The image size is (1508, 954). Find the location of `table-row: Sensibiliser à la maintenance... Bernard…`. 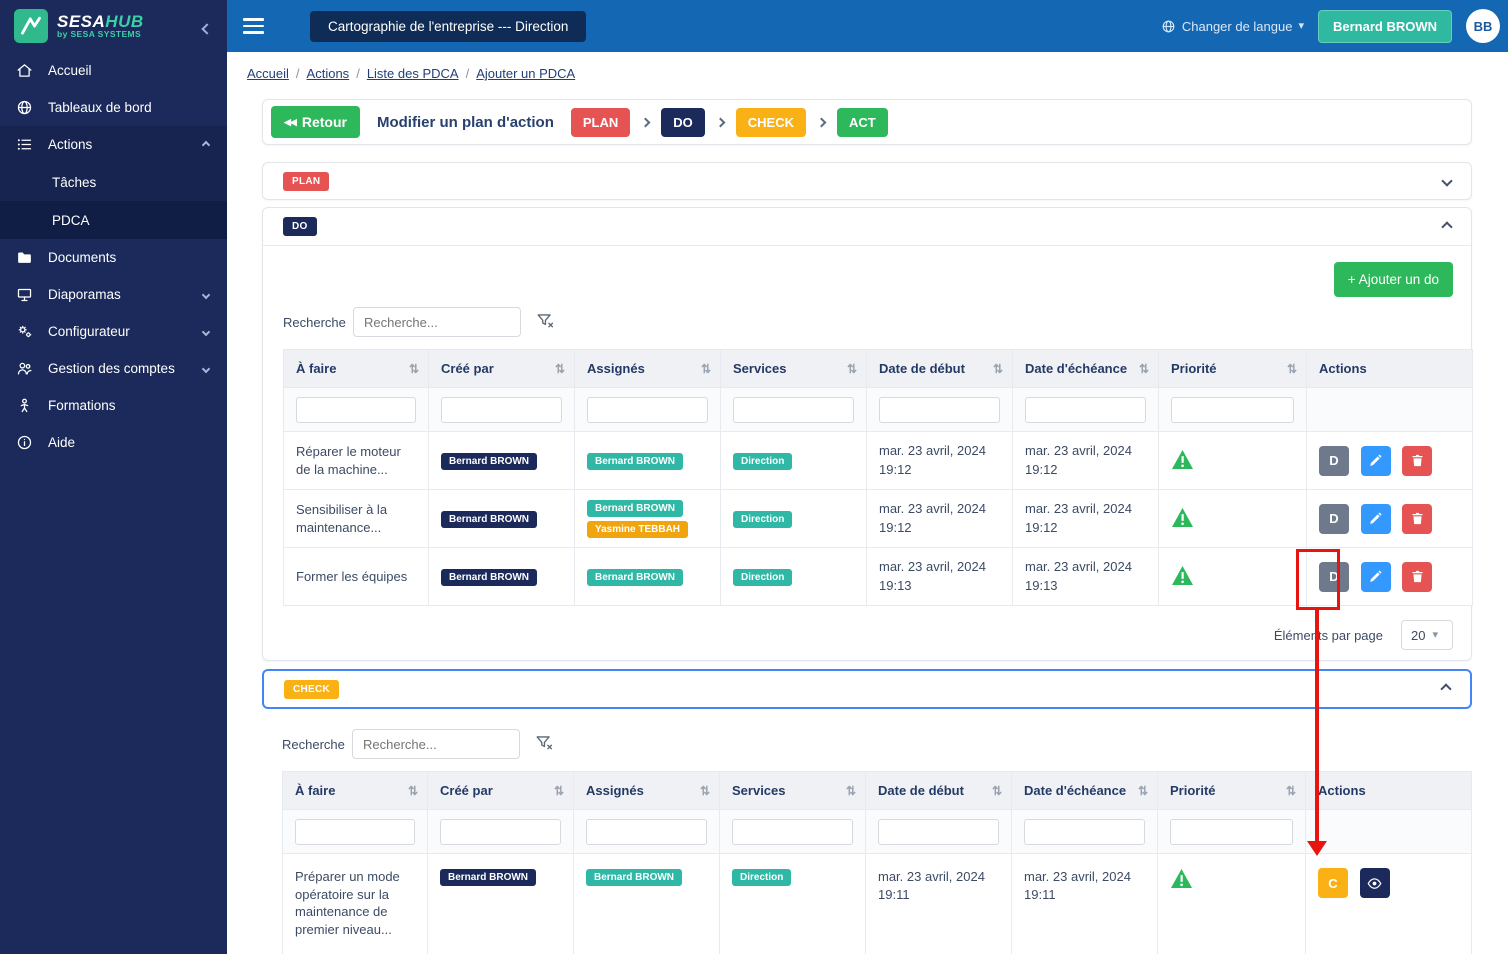

table-row: Sensibiliser à la maintenance... Bernard… is located at coordinates (878, 518).